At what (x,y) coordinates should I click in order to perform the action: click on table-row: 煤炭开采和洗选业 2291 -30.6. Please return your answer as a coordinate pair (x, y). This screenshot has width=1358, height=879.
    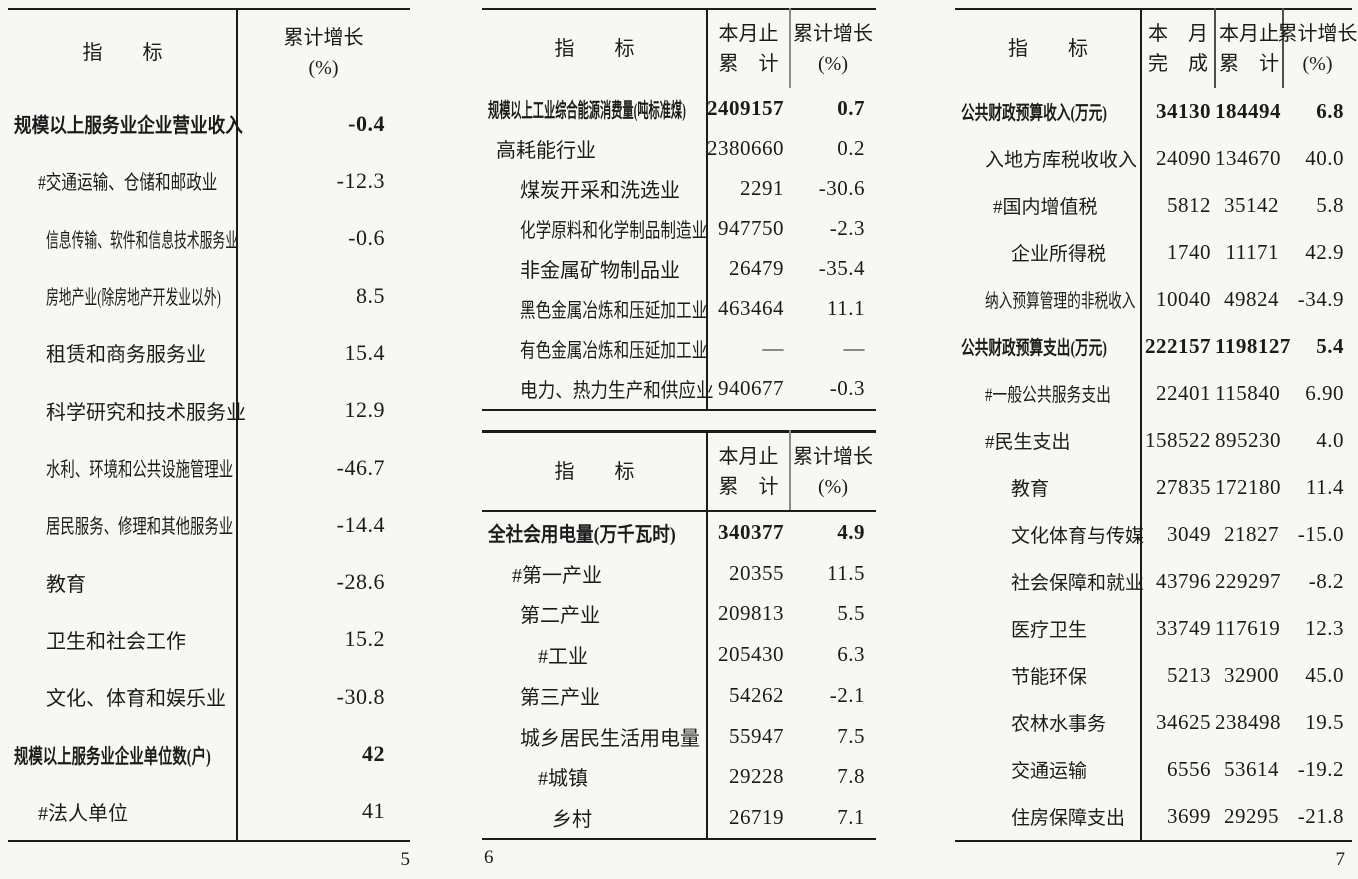
    Looking at the image, I should click on (679, 188).